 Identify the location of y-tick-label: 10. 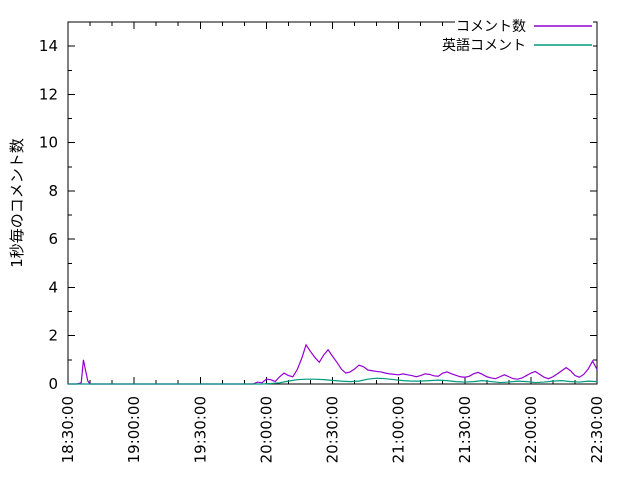
(48, 143).